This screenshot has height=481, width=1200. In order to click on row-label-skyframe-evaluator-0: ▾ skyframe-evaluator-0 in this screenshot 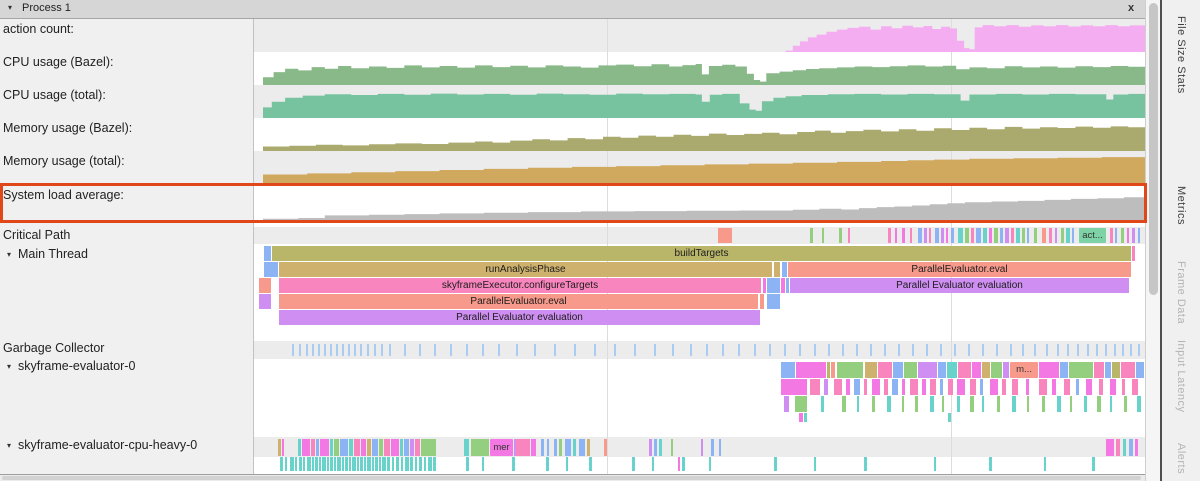, I will do `click(128, 366)`.